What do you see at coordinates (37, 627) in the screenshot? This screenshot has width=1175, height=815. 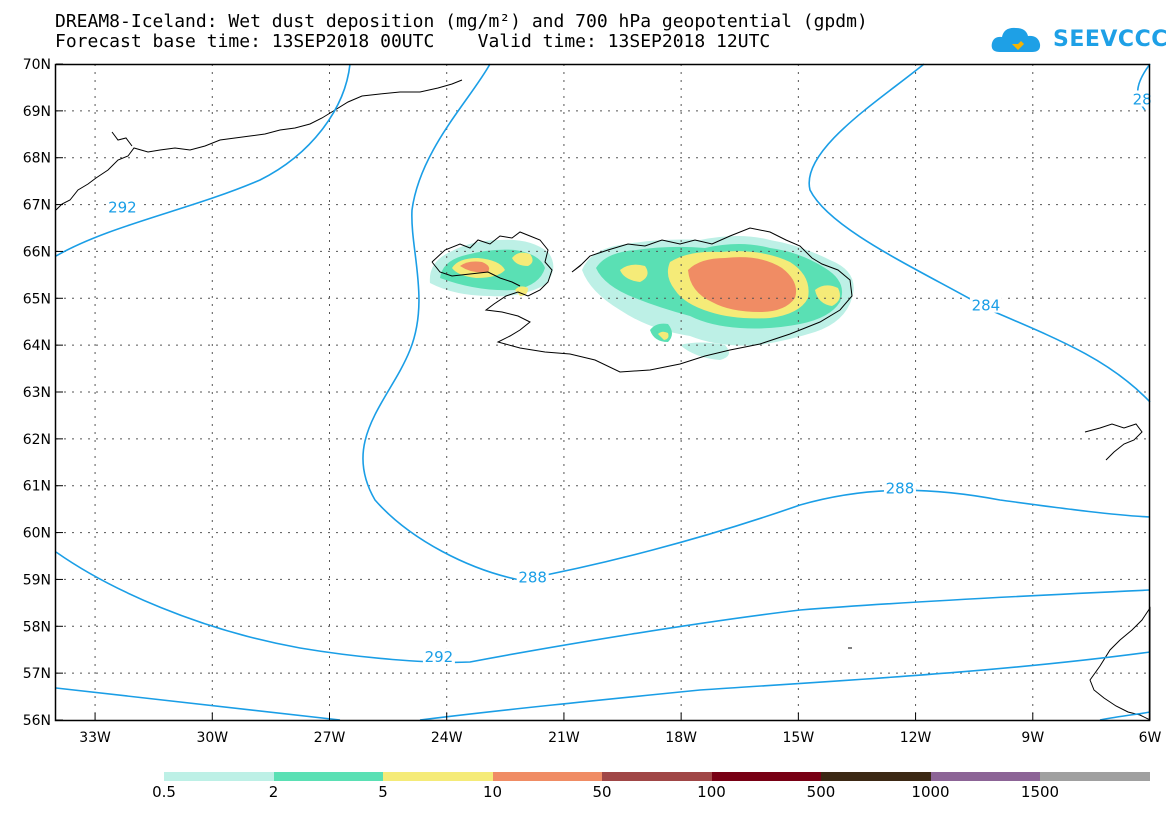 I see `lat-tick-label: 58N` at bounding box center [37, 627].